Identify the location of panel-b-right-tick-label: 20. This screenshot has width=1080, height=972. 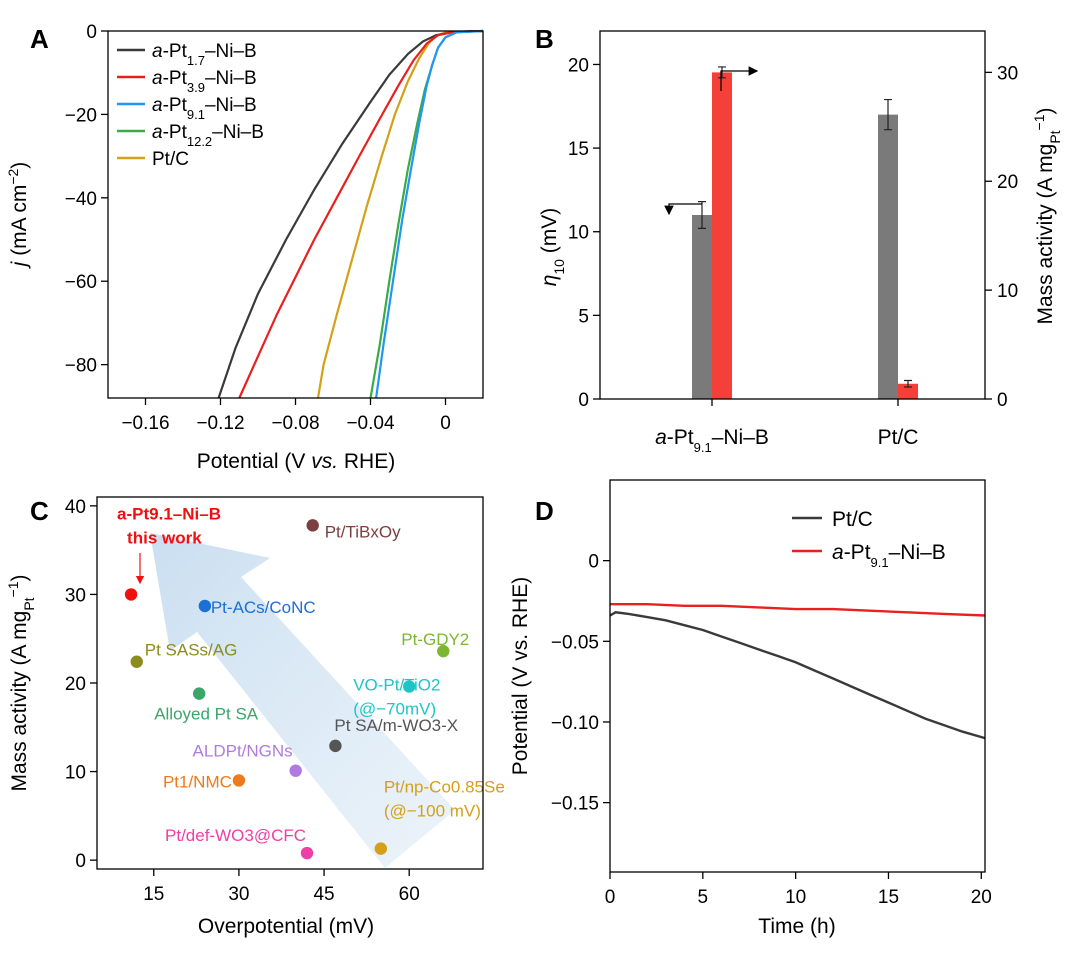
(1007, 182).